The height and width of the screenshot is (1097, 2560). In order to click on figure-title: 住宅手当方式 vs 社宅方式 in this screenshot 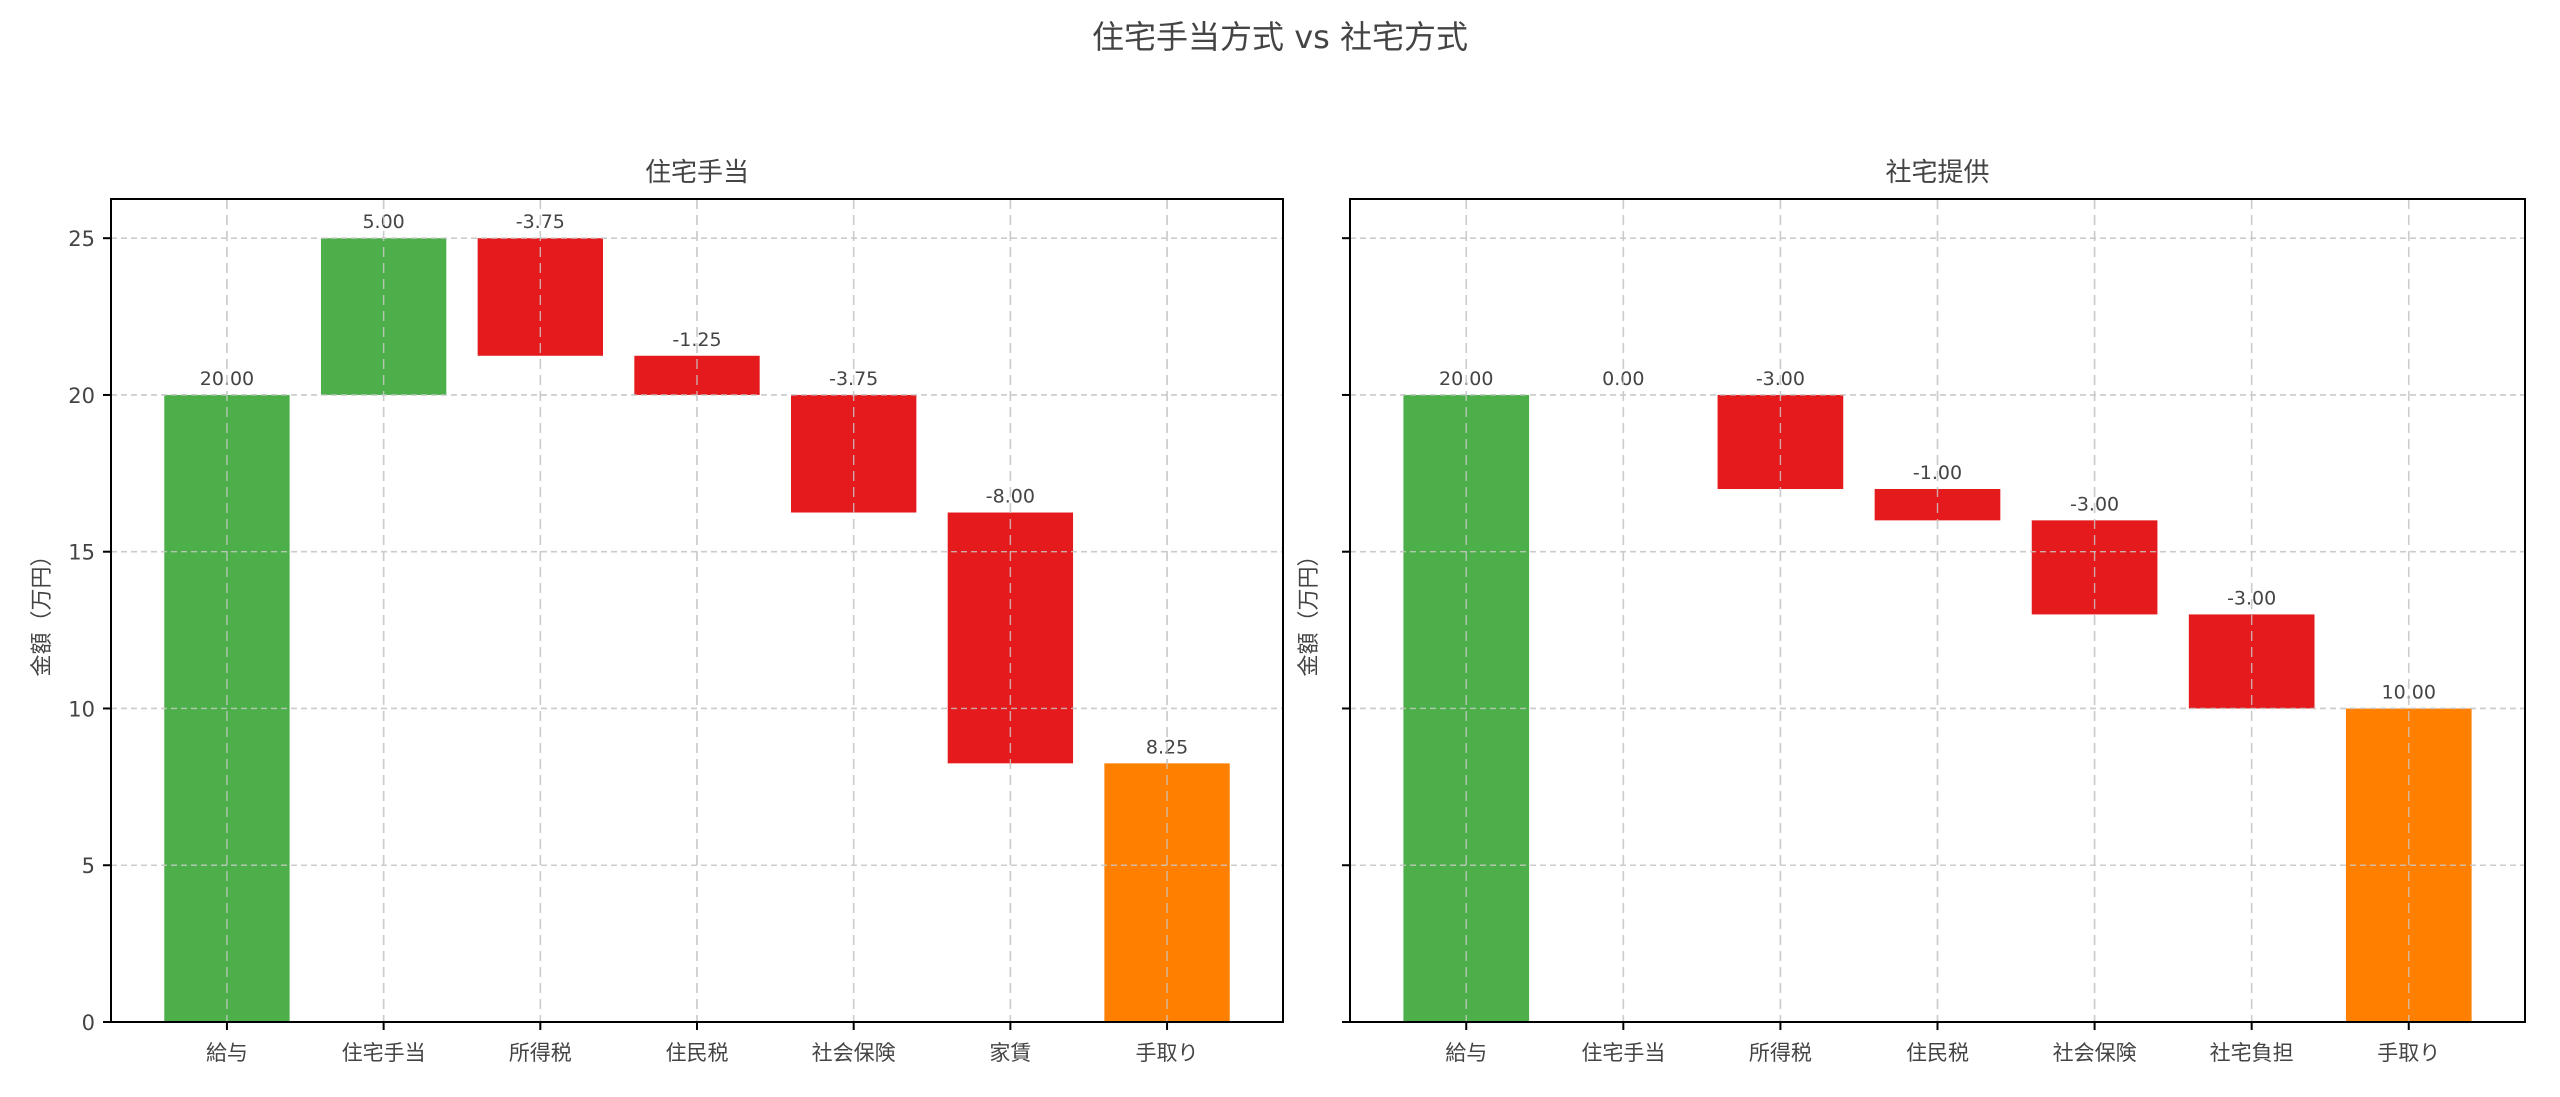, I will do `click(1280, 37)`.